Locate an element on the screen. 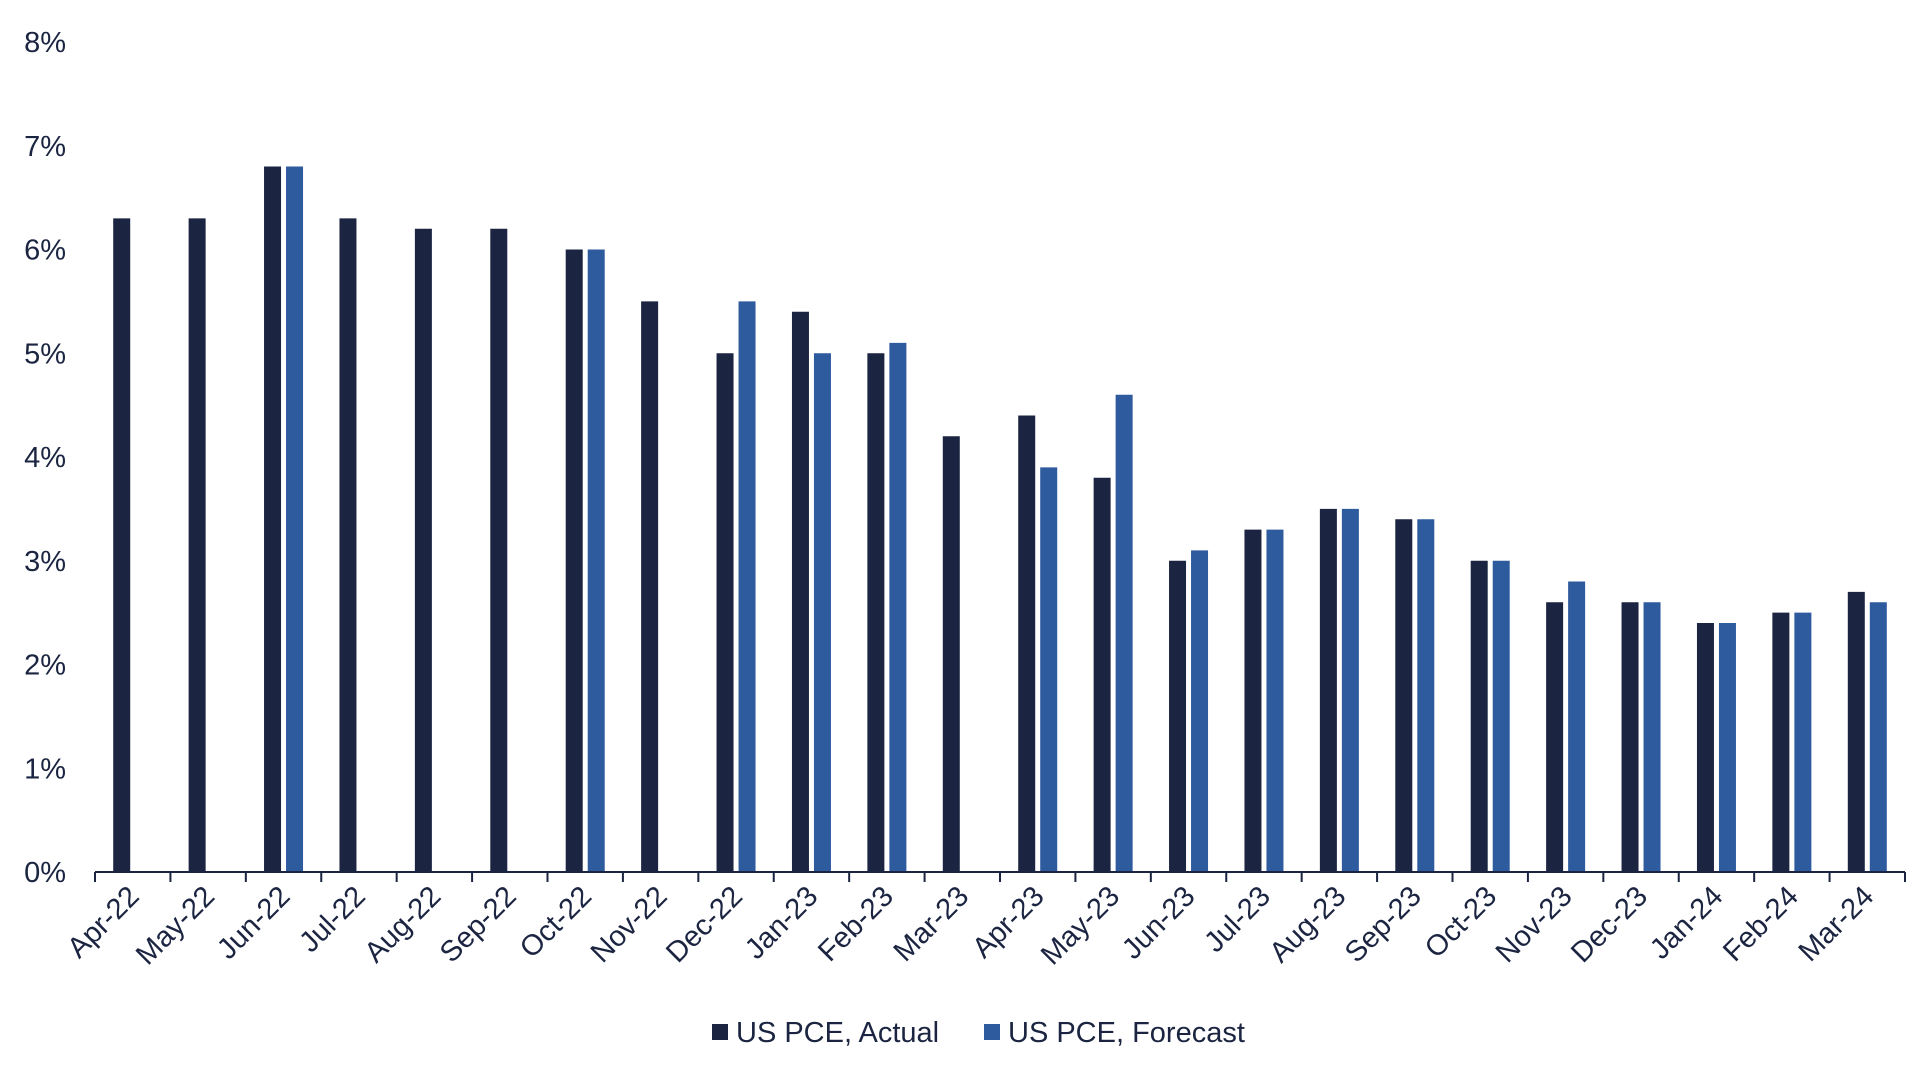 Image resolution: width=1920 pixels, height=1084 pixels. x-tick-label: Jan-24 is located at coordinates (1686, 922).